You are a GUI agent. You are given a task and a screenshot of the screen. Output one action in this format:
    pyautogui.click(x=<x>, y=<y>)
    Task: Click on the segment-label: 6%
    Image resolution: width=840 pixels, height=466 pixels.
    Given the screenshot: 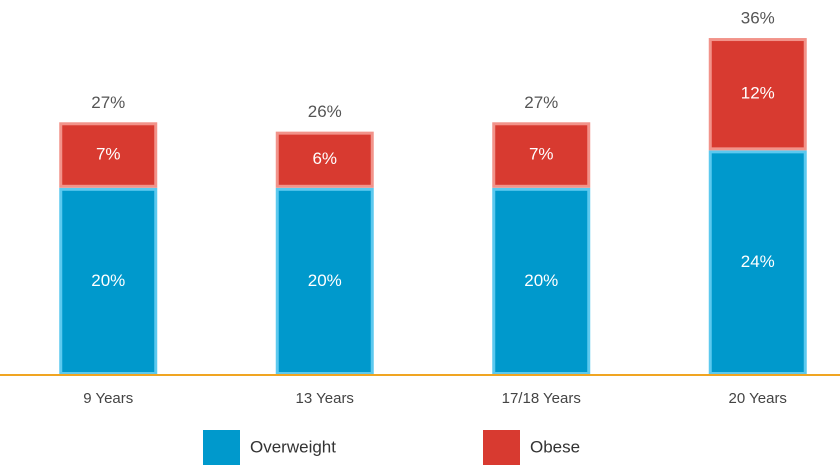 What is the action you would take?
    pyautogui.click(x=324, y=158)
    